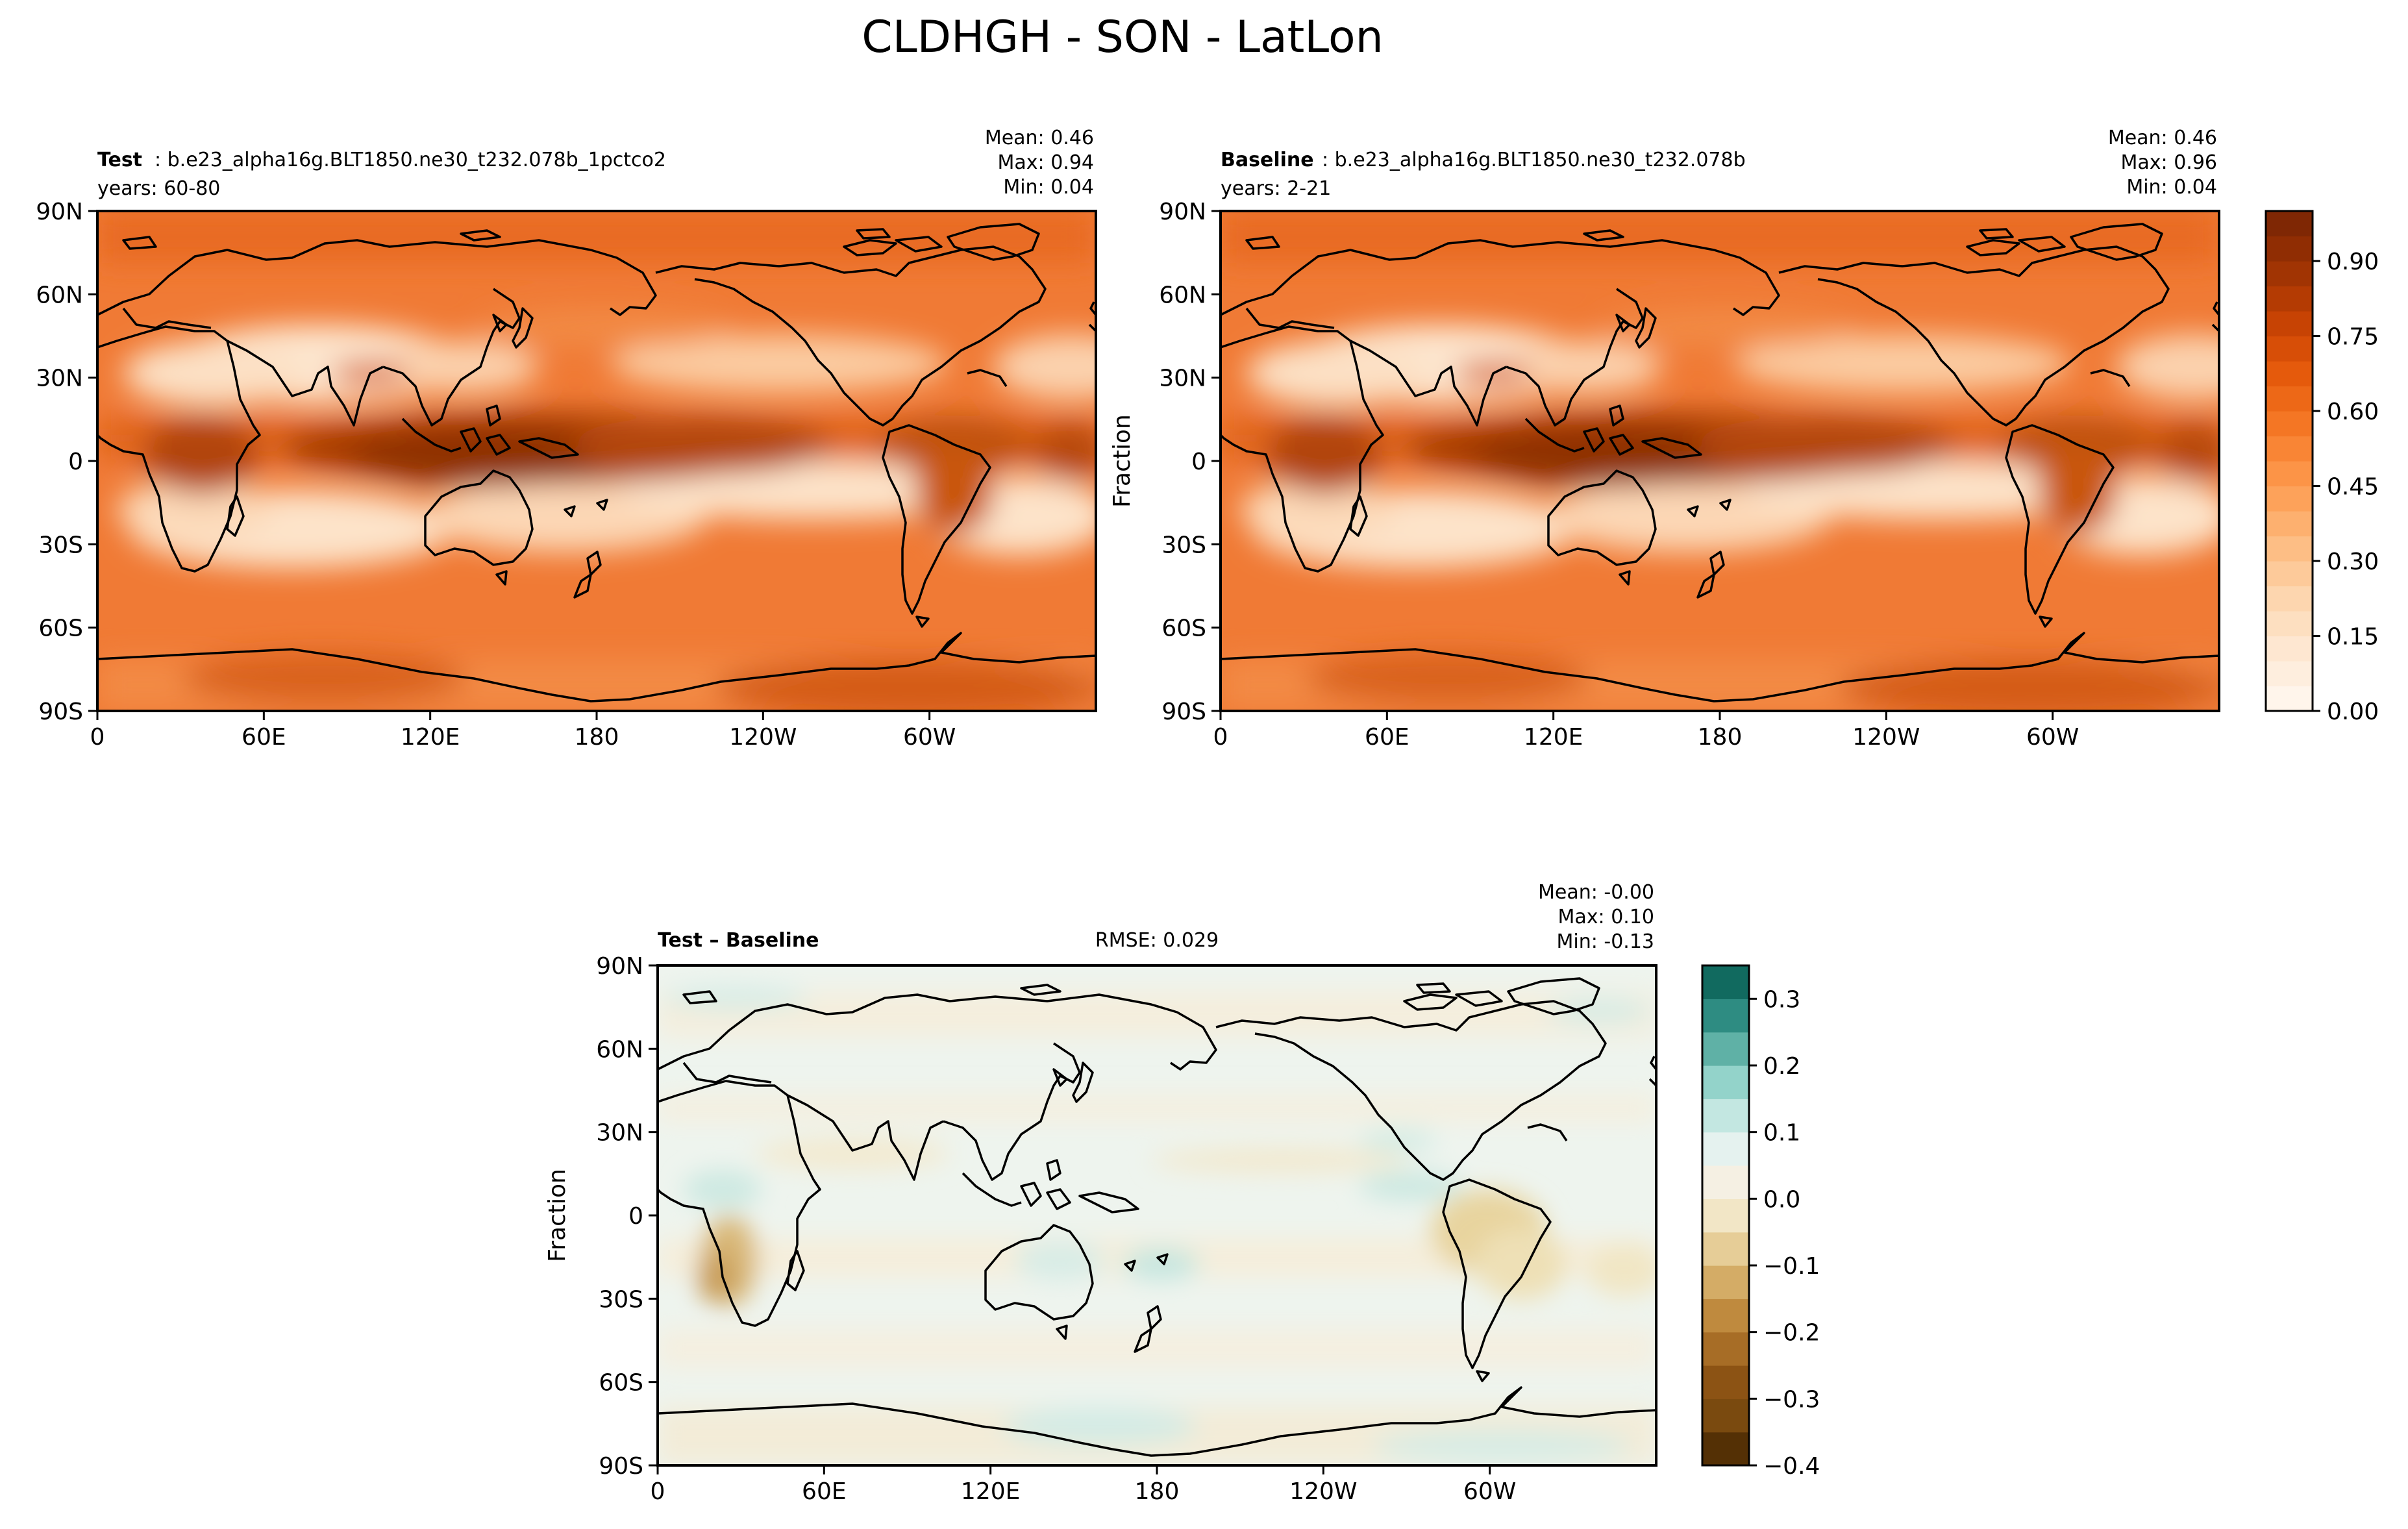 The height and width of the screenshot is (1529, 2408). Describe the element at coordinates (2353, 412) in the screenshot. I see `colorbar-oranges-tick-label: 0.60` at that location.